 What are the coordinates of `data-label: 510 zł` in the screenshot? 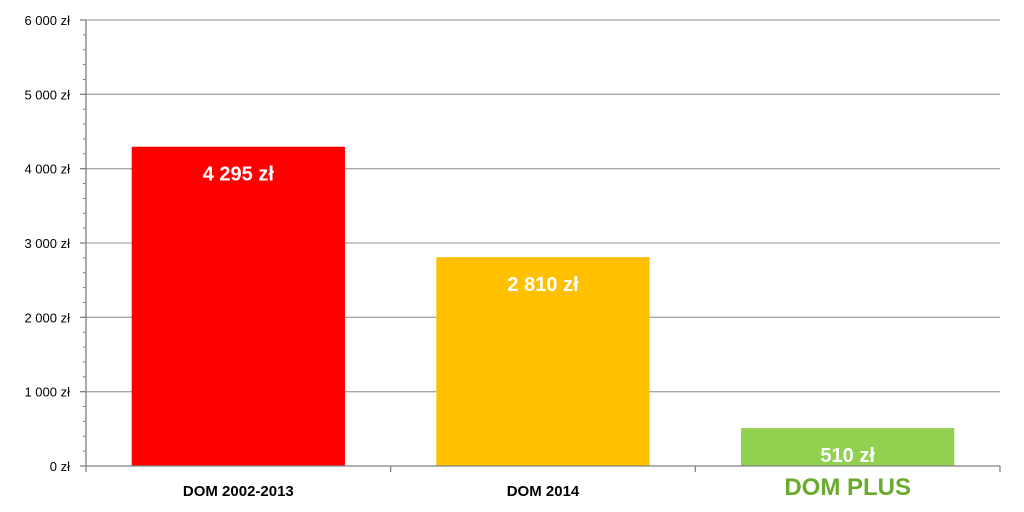 It's located at (847, 456).